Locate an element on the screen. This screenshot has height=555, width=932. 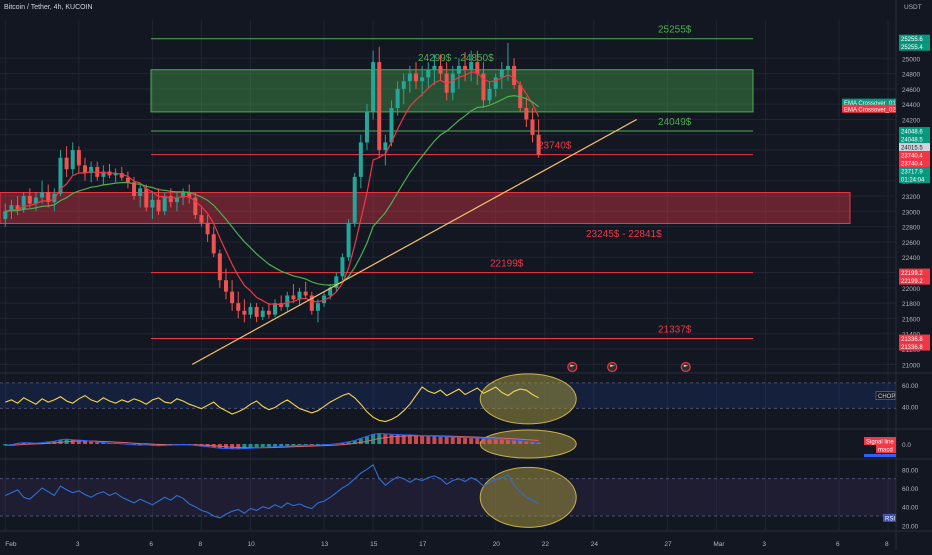
chop-tag is located at coordinates (885, 395).